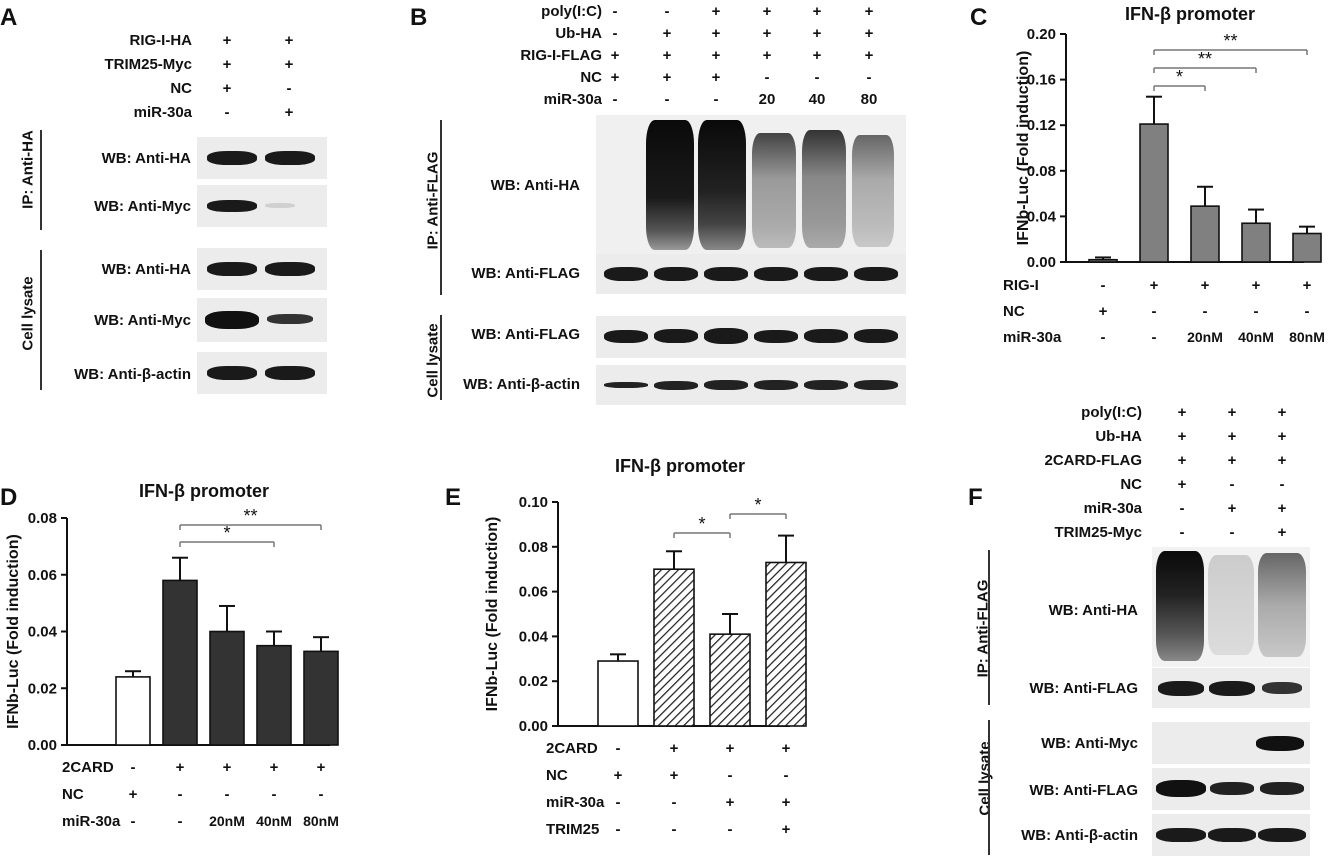 The height and width of the screenshot is (859, 1337). What do you see at coordinates (250, 516) in the screenshot?
I see `significance-mark: **` at bounding box center [250, 516].